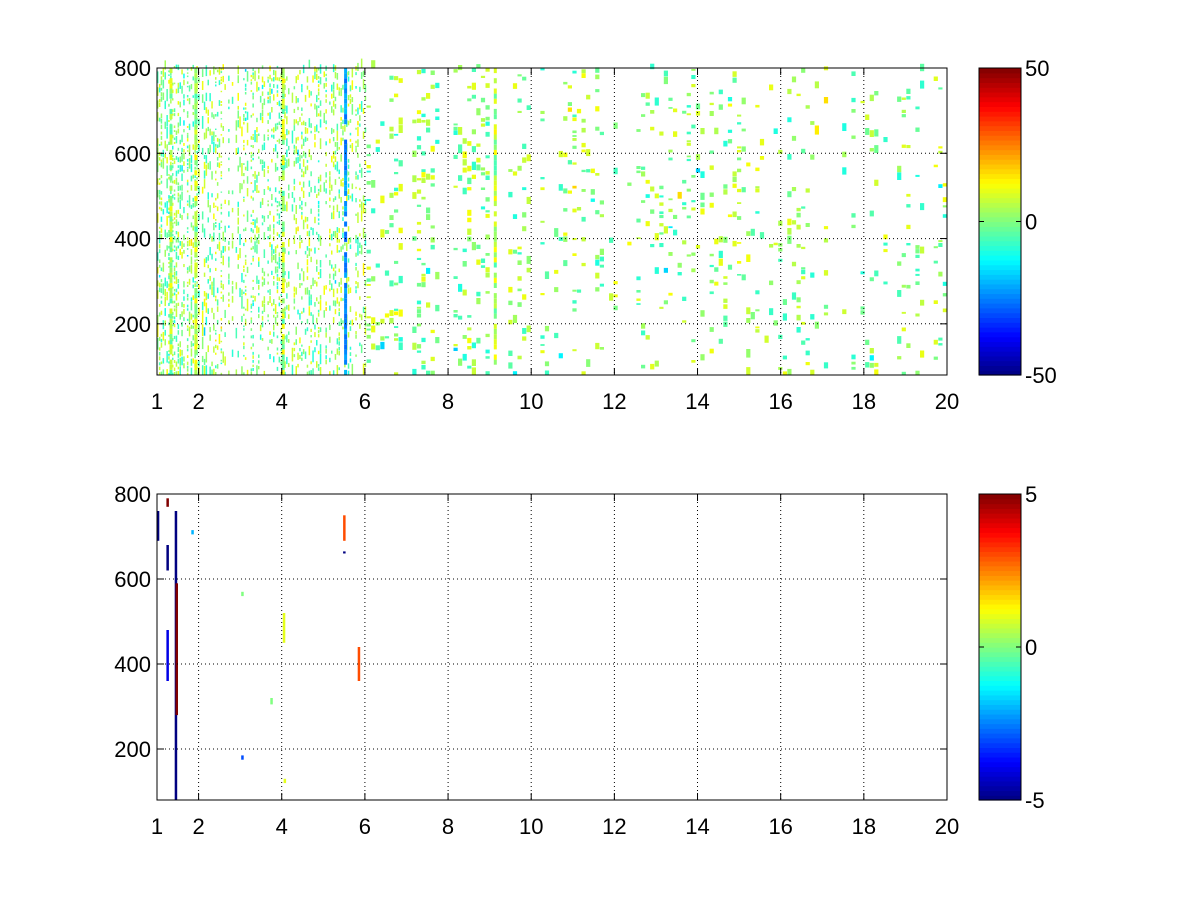 The height and width of the screenshot is (900, 1200). I want to click on colorbar-tick-label: -50, so click(1041, 375).